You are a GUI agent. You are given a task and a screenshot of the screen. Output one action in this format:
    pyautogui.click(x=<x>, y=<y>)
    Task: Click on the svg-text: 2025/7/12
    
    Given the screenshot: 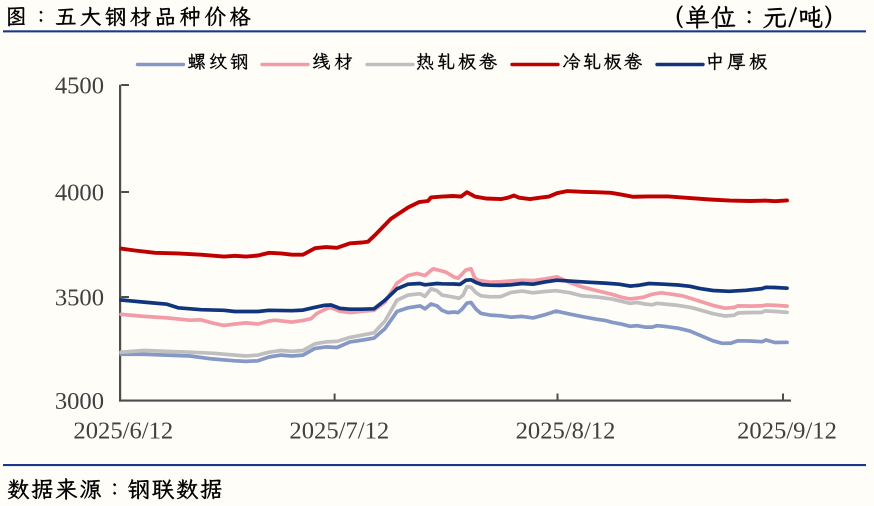 What is the action you would take?
    pyautogui.click(x=339, y=431)
    